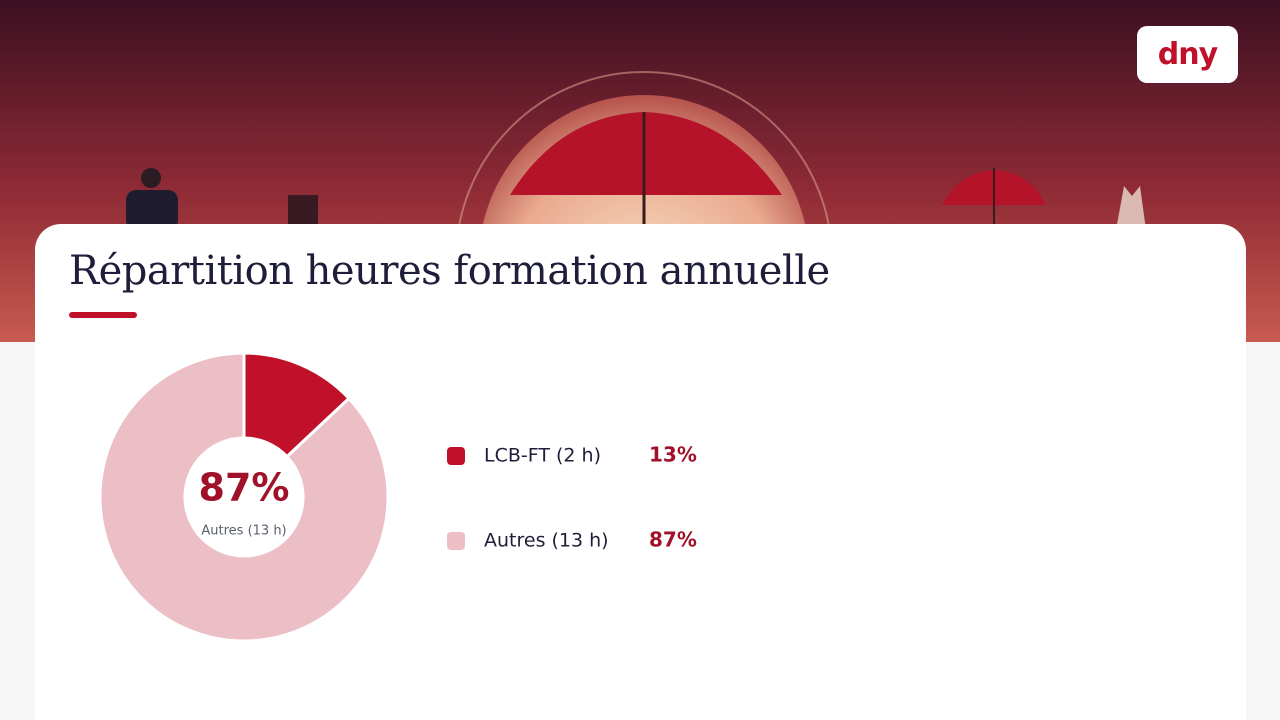  I want to click on center-label: Autres (13 h), so click(243, 531).